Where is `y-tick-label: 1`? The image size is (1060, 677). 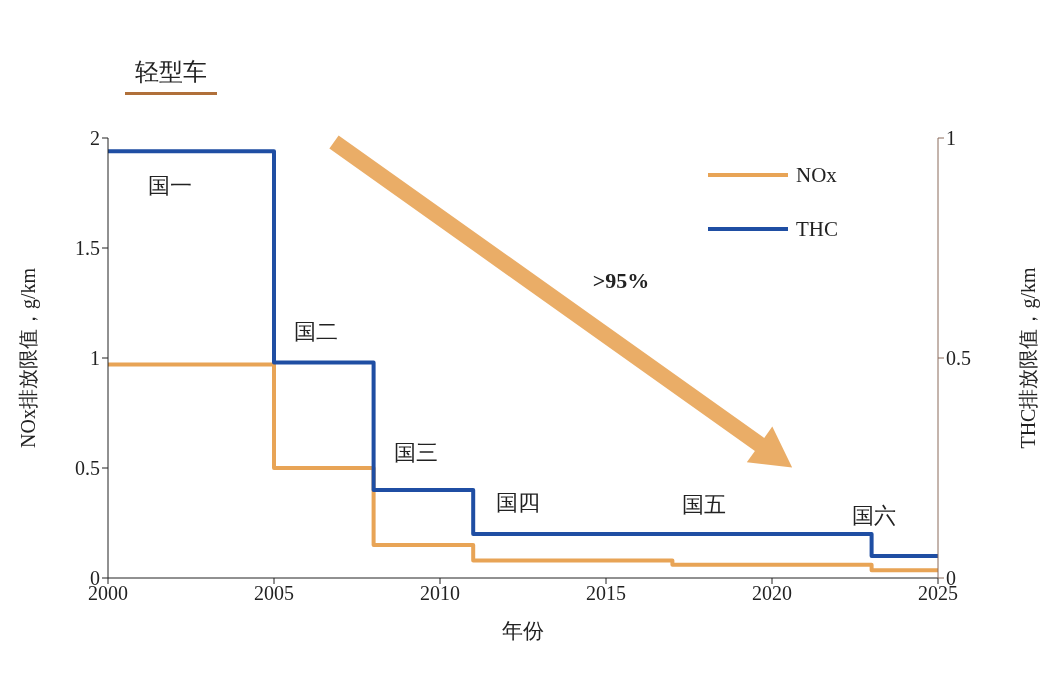
y-tick-label: 1 is located at coordinates (95, 358).